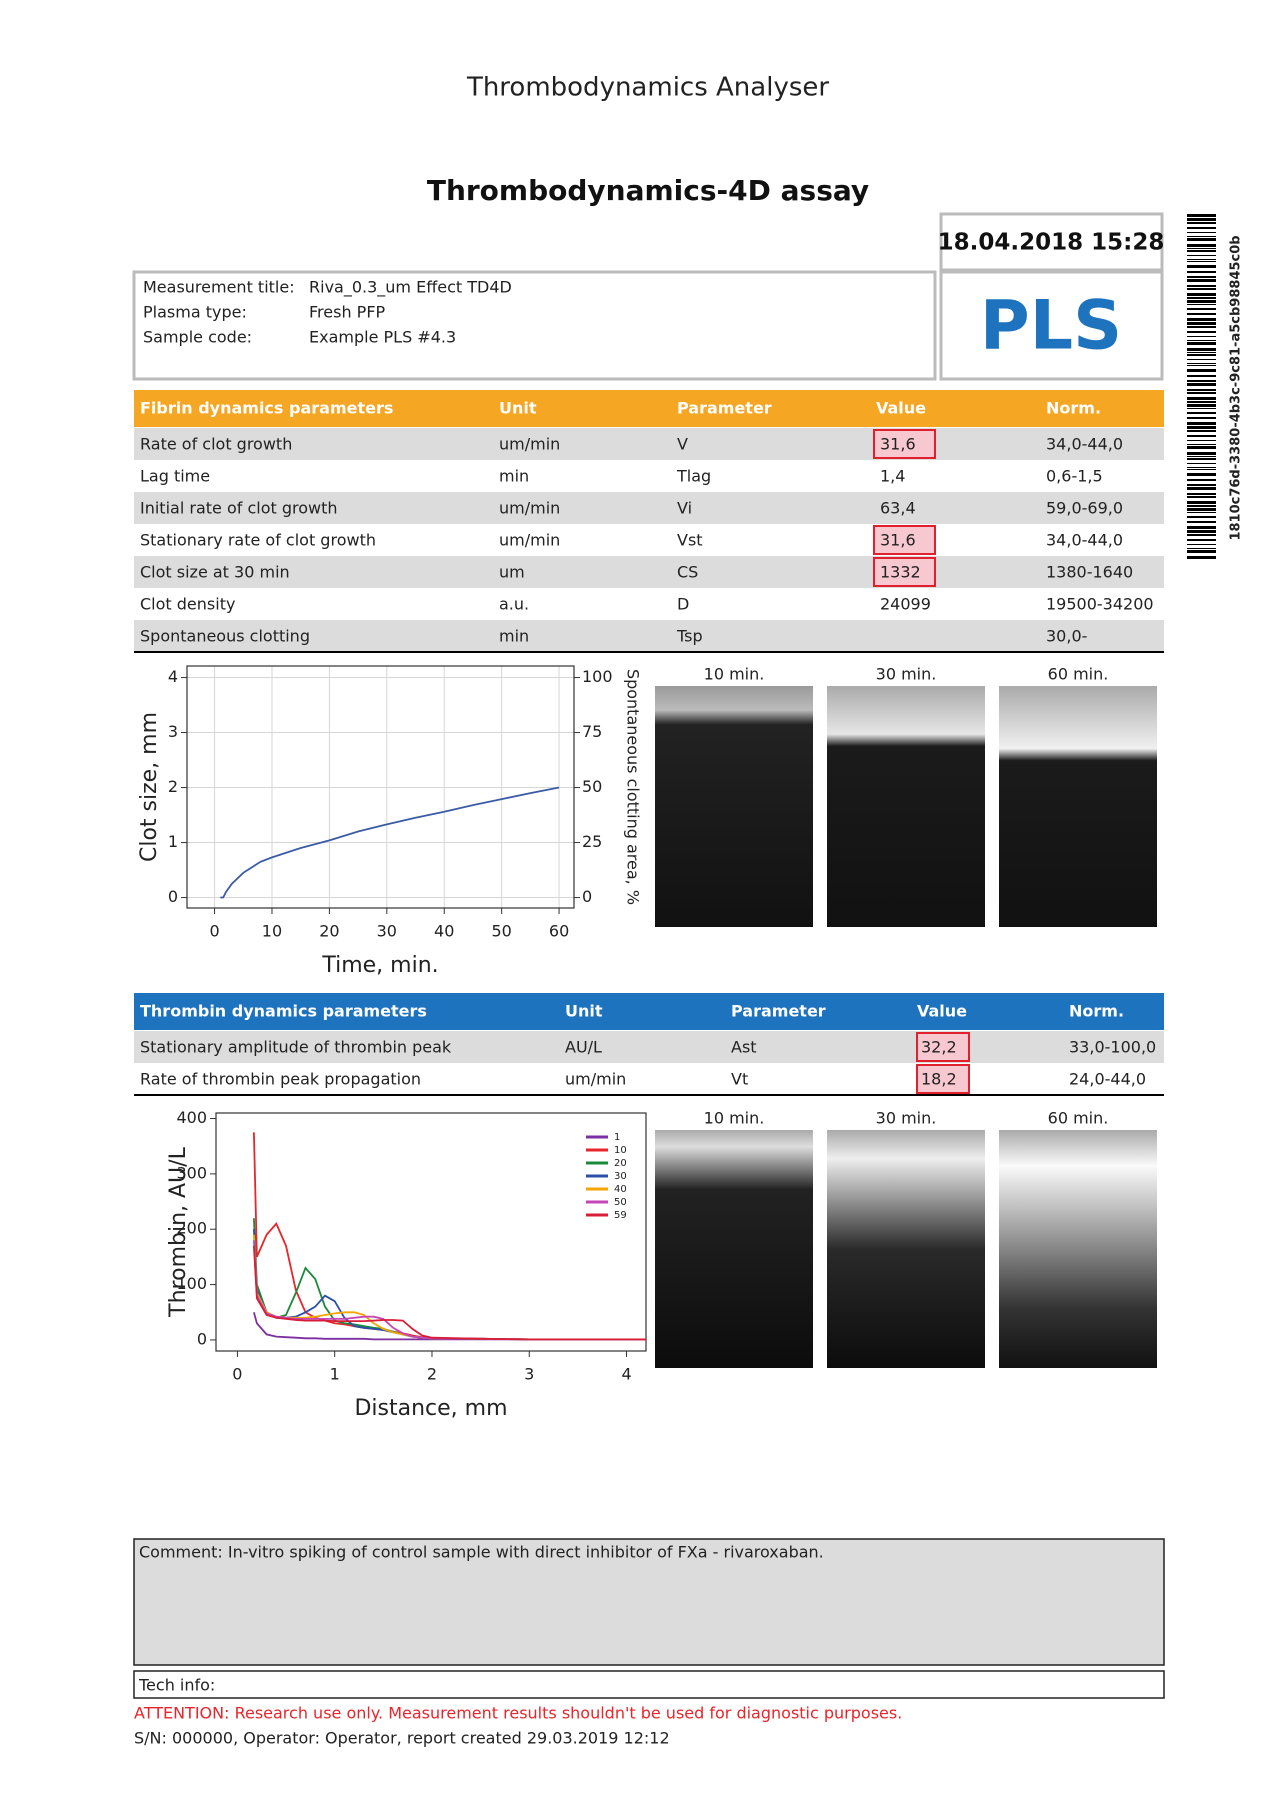  I want to click on y2-tick-label: 100, so click(597, 676).